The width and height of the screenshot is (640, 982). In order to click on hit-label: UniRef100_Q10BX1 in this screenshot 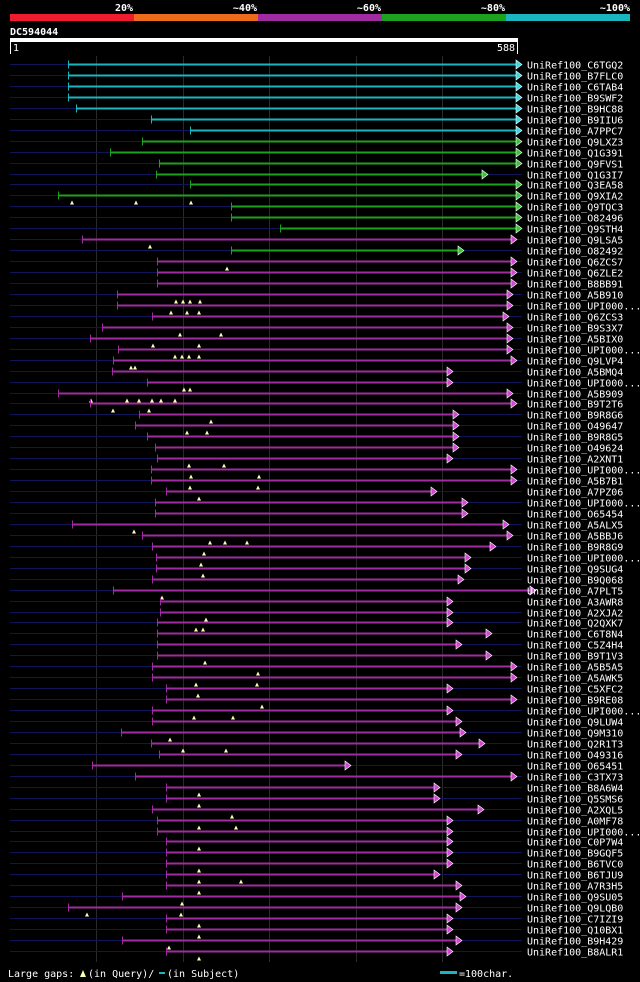, I will do `click(575, 931)`.